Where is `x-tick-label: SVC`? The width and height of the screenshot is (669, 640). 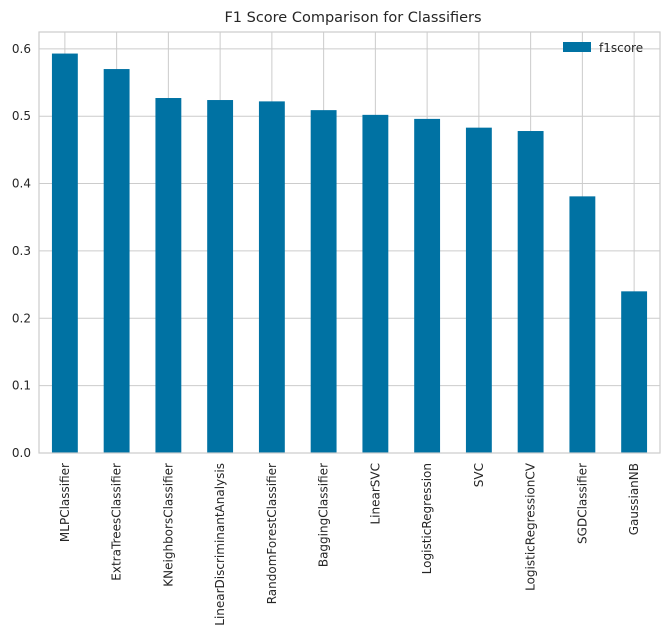 x-tick-label: SVC is located at coordinates (479, 475).